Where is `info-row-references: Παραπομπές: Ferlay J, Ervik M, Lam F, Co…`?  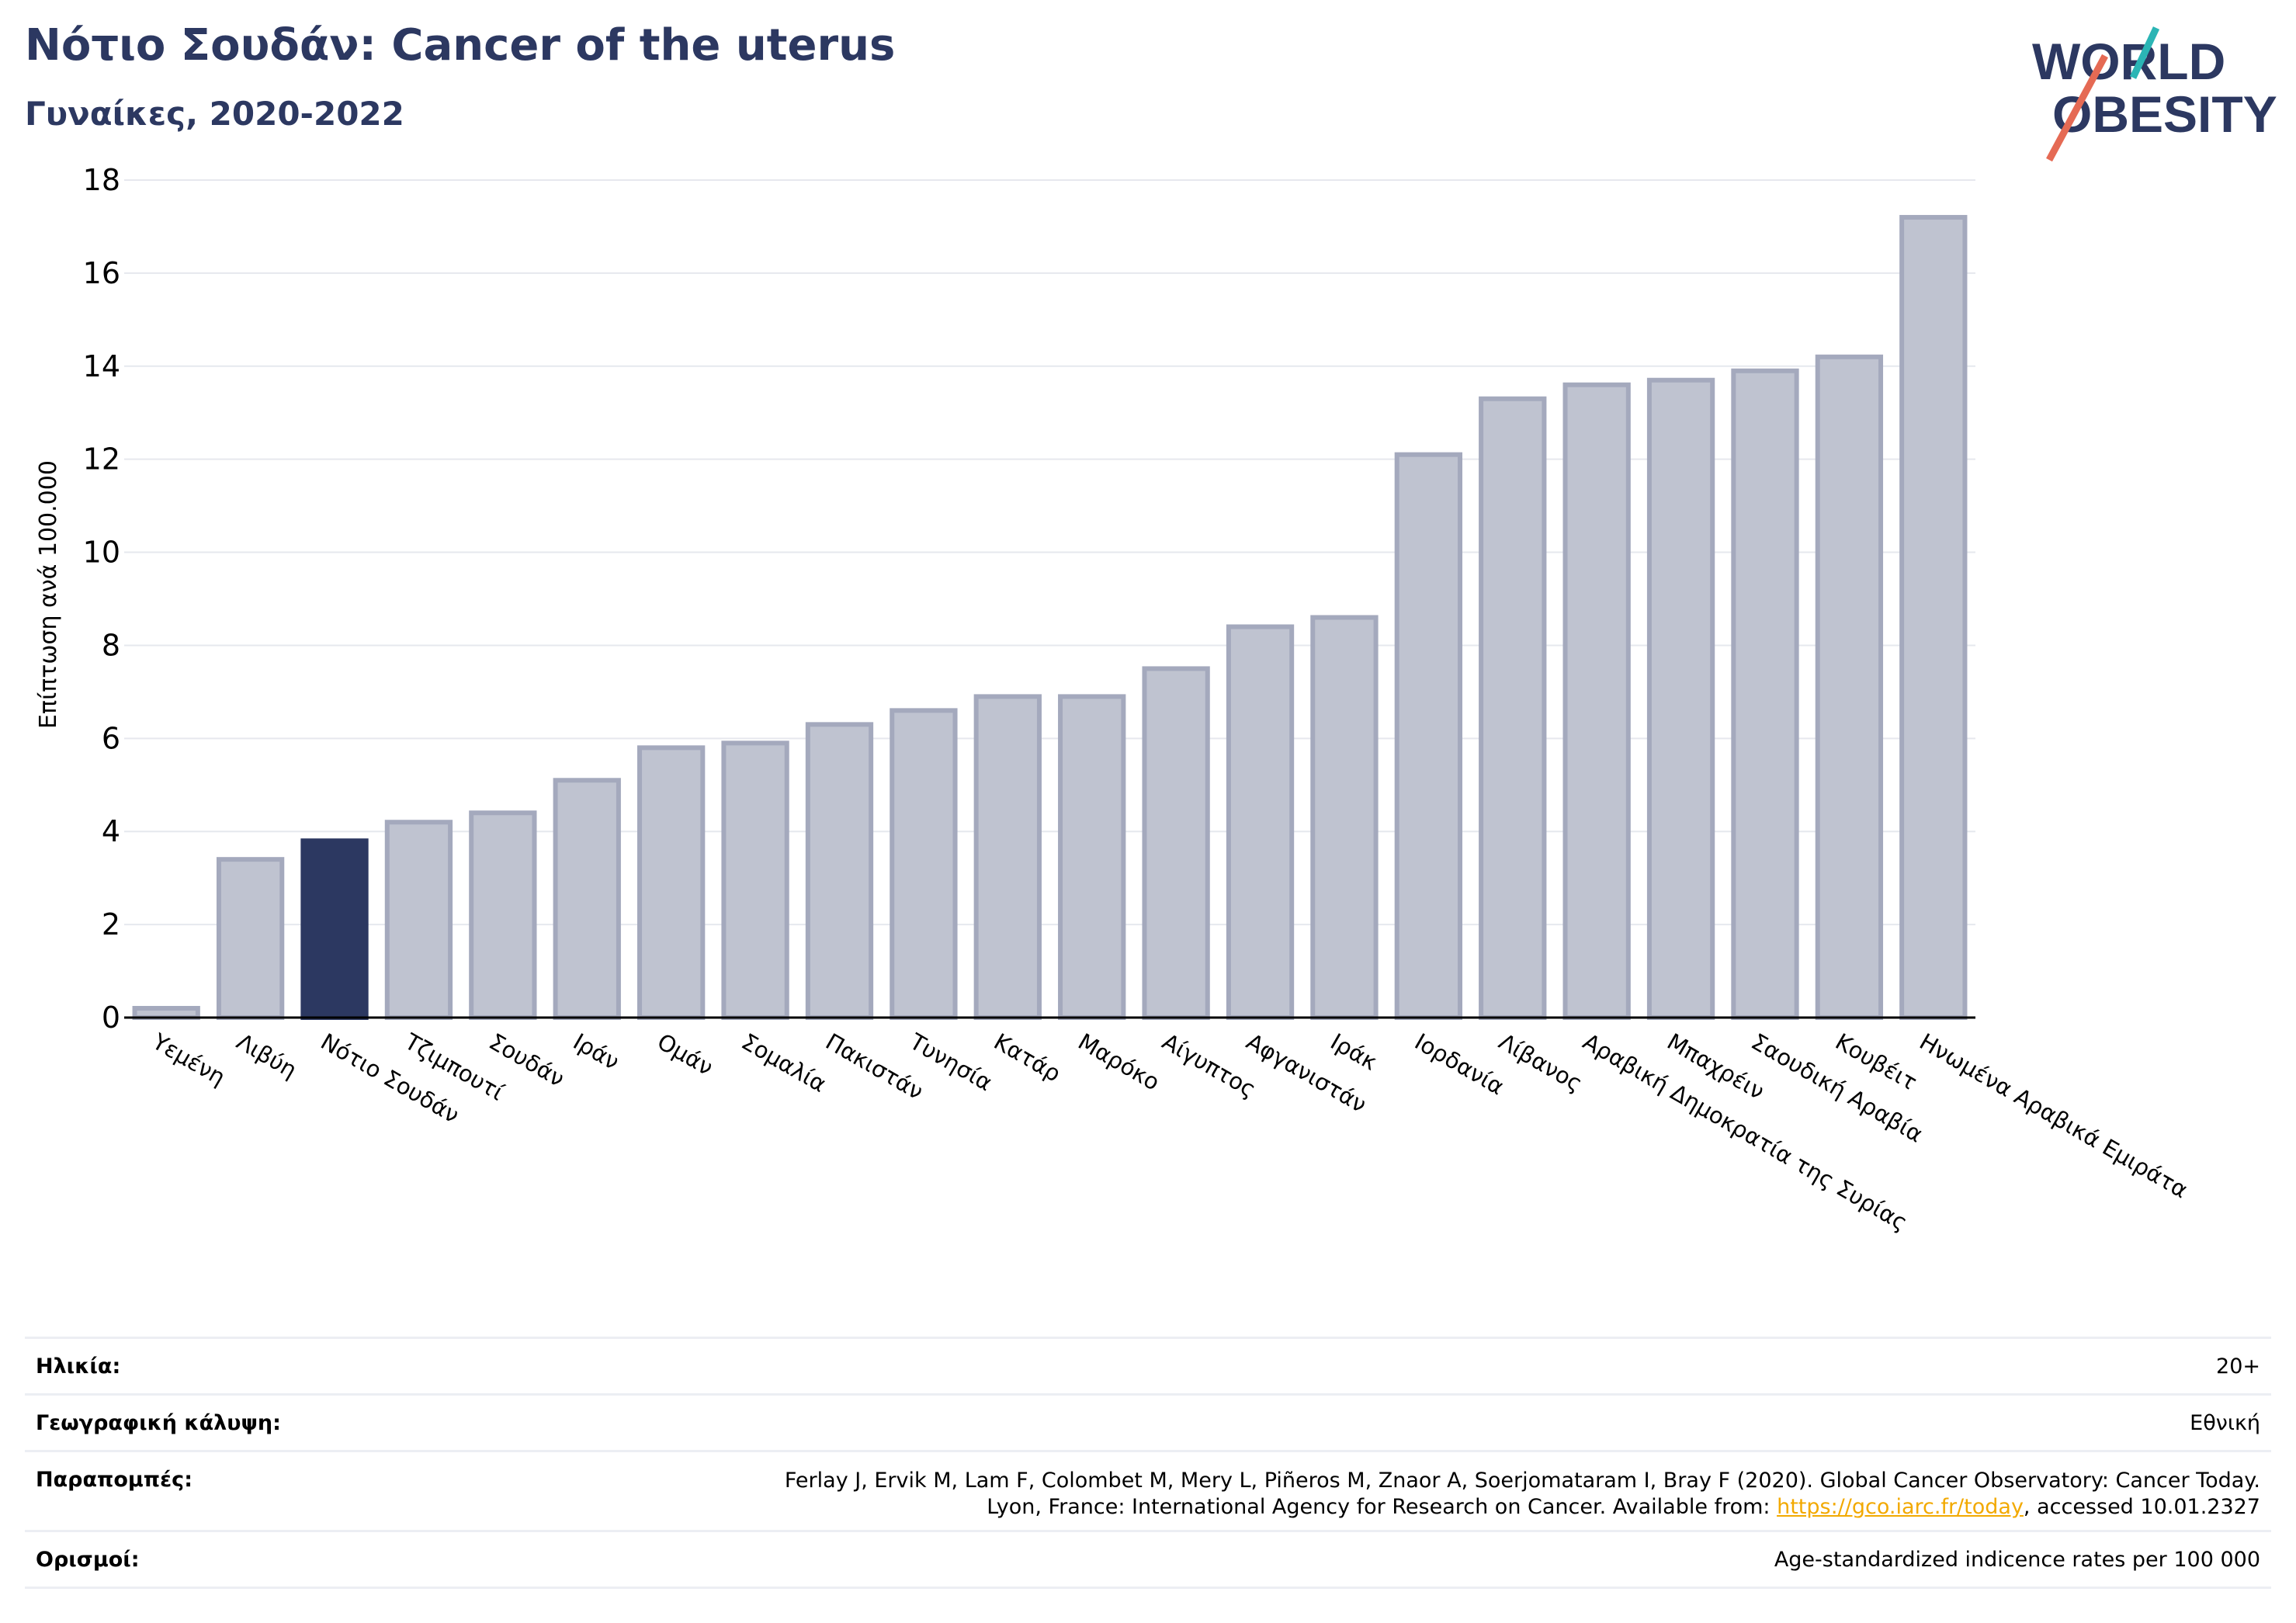 info-row-references: Παραπομπές: Ferlay J, Ervik M, Lam F, Co… is located at coordinates (1148, 1490).